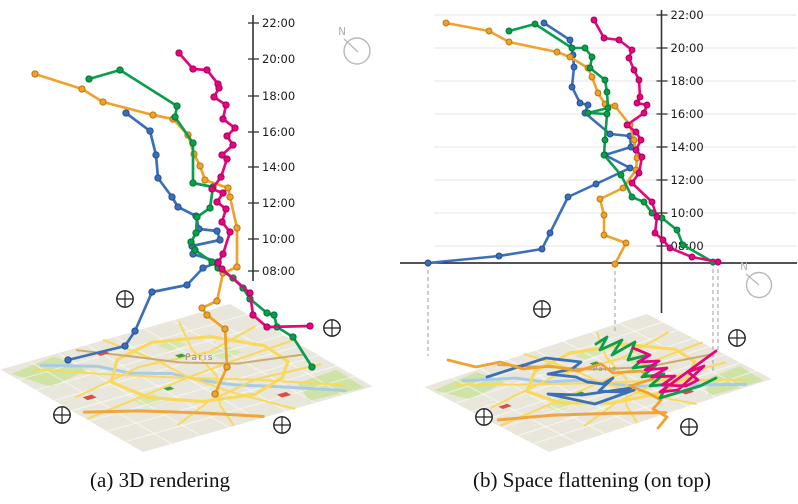 The image size is (798, 504). What do you see at coordinates (278, 167) in the screenshot?
I see `tick-label: 14:00` at bounding box center [278, 167].